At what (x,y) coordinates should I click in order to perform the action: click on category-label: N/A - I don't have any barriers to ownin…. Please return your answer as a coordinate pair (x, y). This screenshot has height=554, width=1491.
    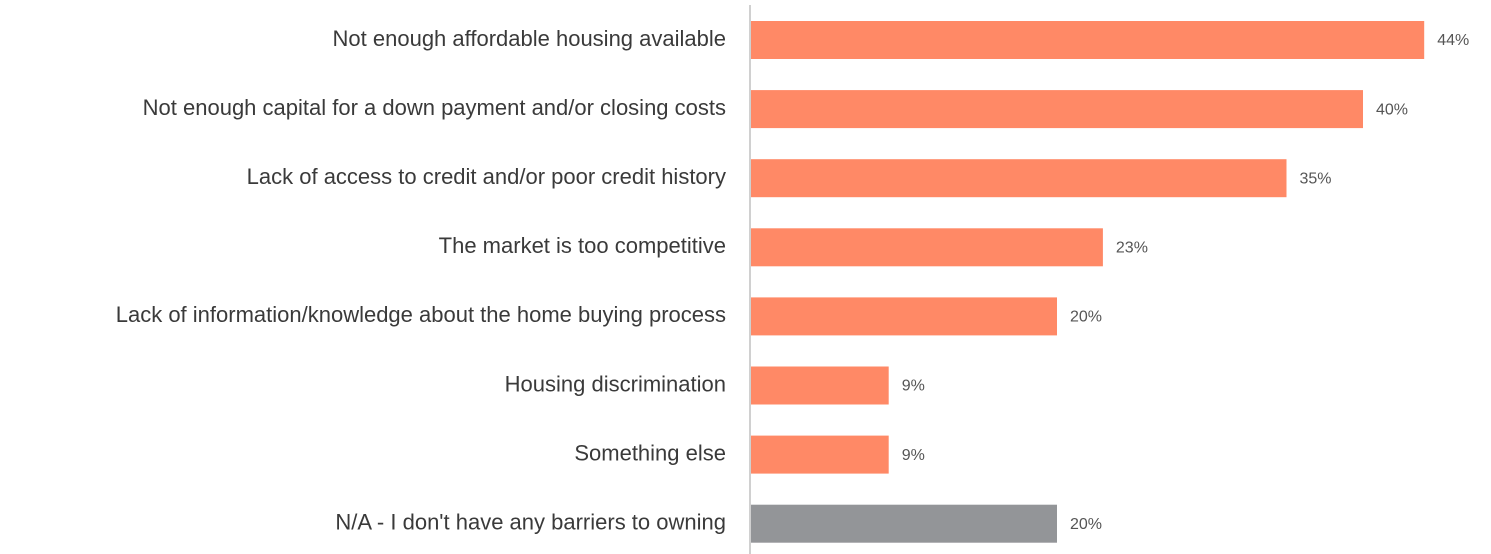
    Looking at the image, I should click on (530, 522).